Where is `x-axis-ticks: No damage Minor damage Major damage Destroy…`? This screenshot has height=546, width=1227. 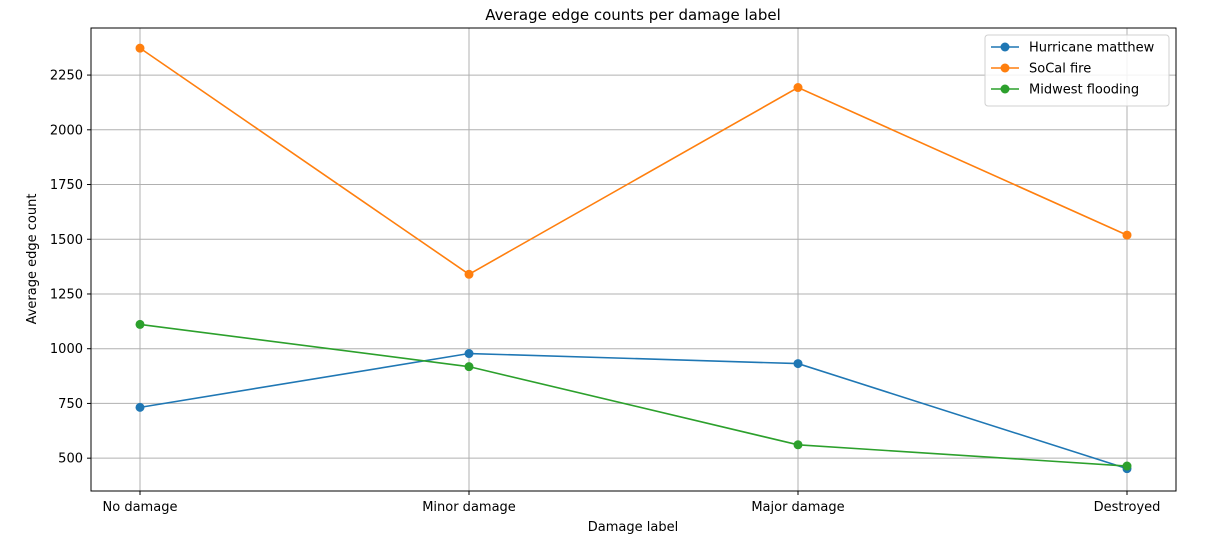 x-axis-ticks: No damage Minor damage Major damage Destroy… is located at coordinates (632, 503).